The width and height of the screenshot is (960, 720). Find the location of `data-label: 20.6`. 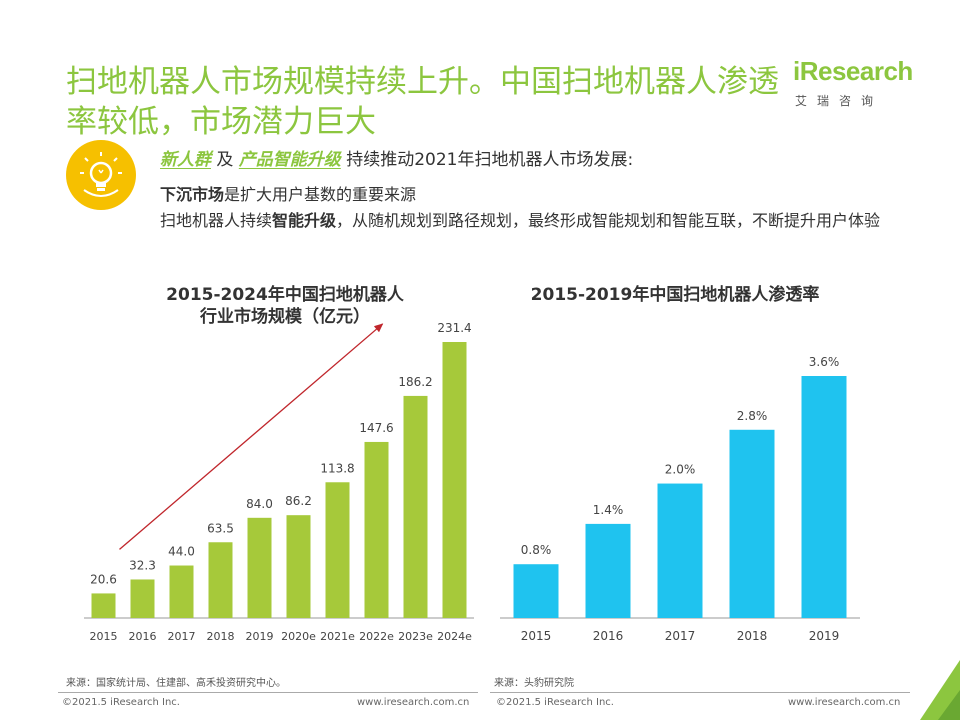

data-label: 20.6 is located at coordinates (103, 579).